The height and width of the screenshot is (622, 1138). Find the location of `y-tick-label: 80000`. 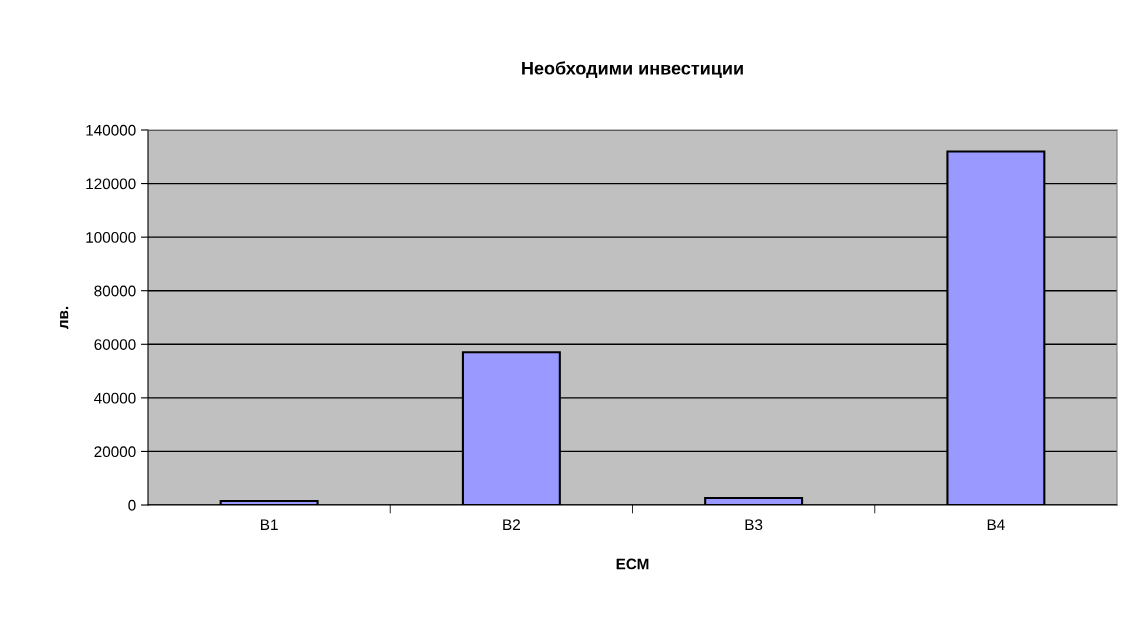

y-tick-label: 80000 is located at coordinates (115, 291).